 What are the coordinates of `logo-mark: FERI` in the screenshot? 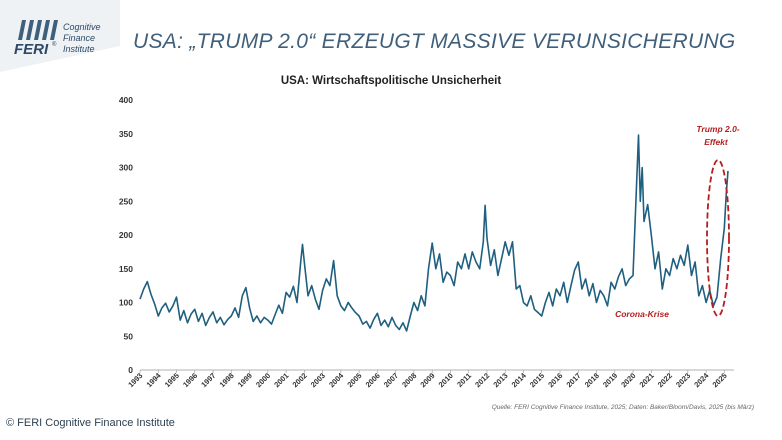 It's located at (31, 49).